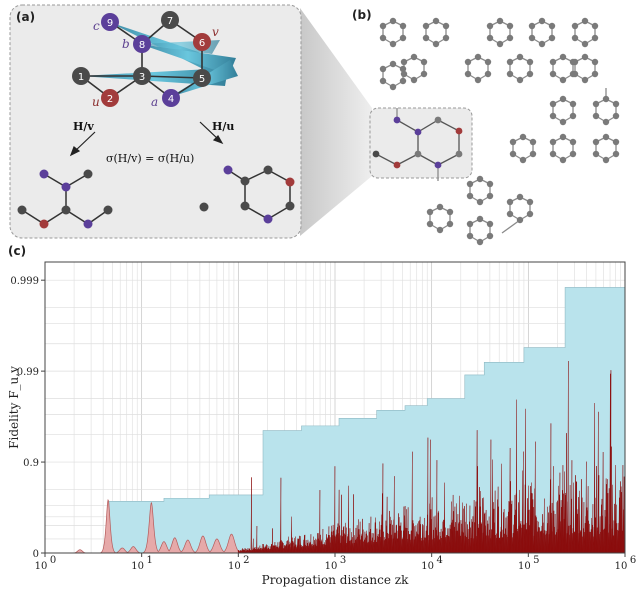 The width and height of the screenshot is (640, 591). I want to click on left-arrow-label: H/v, so click(83, 126).